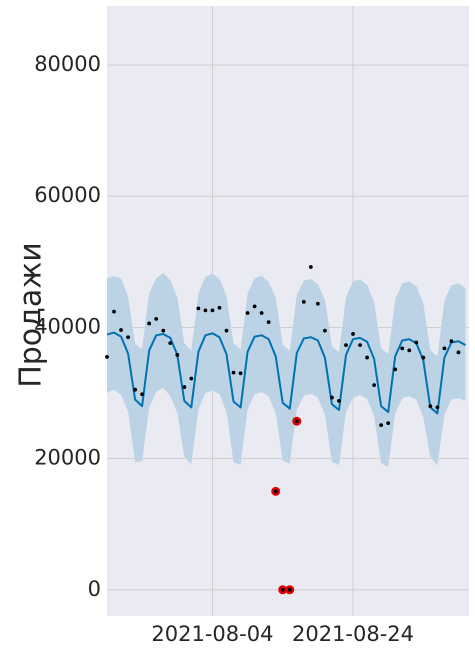  I want to click on y-tick-label: 0, so click(94, 589).